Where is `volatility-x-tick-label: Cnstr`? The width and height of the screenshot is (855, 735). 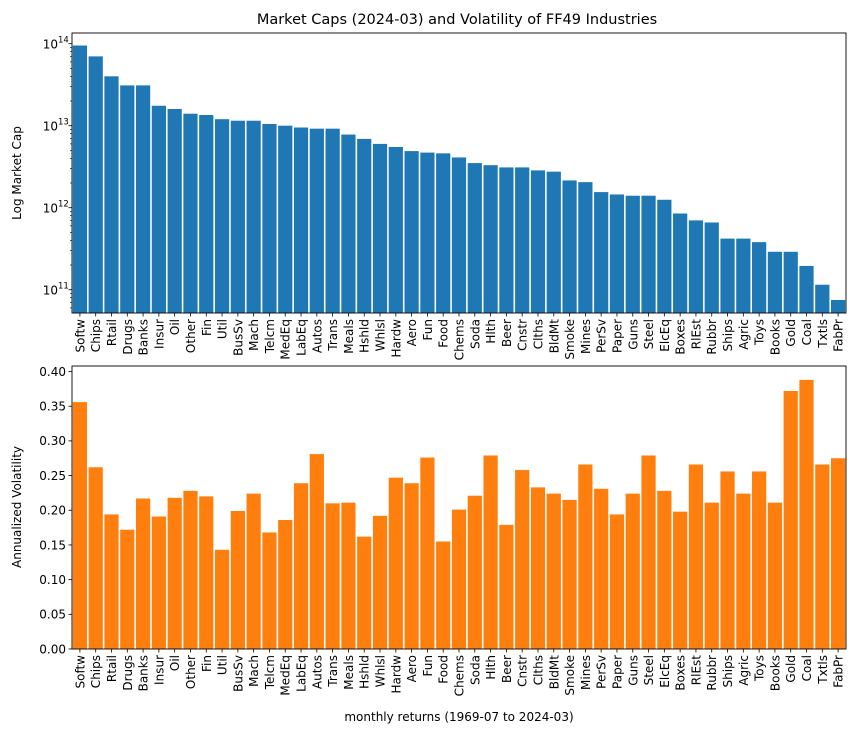 volatility-x-tick-label: Cnstr is located at coordinates (523, 671).